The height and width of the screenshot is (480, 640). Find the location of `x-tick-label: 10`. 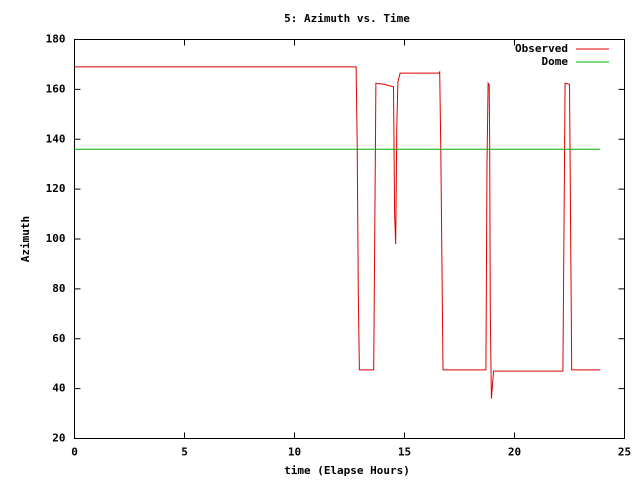

x-tick-label: 10 is located at coordinates (294, 452).